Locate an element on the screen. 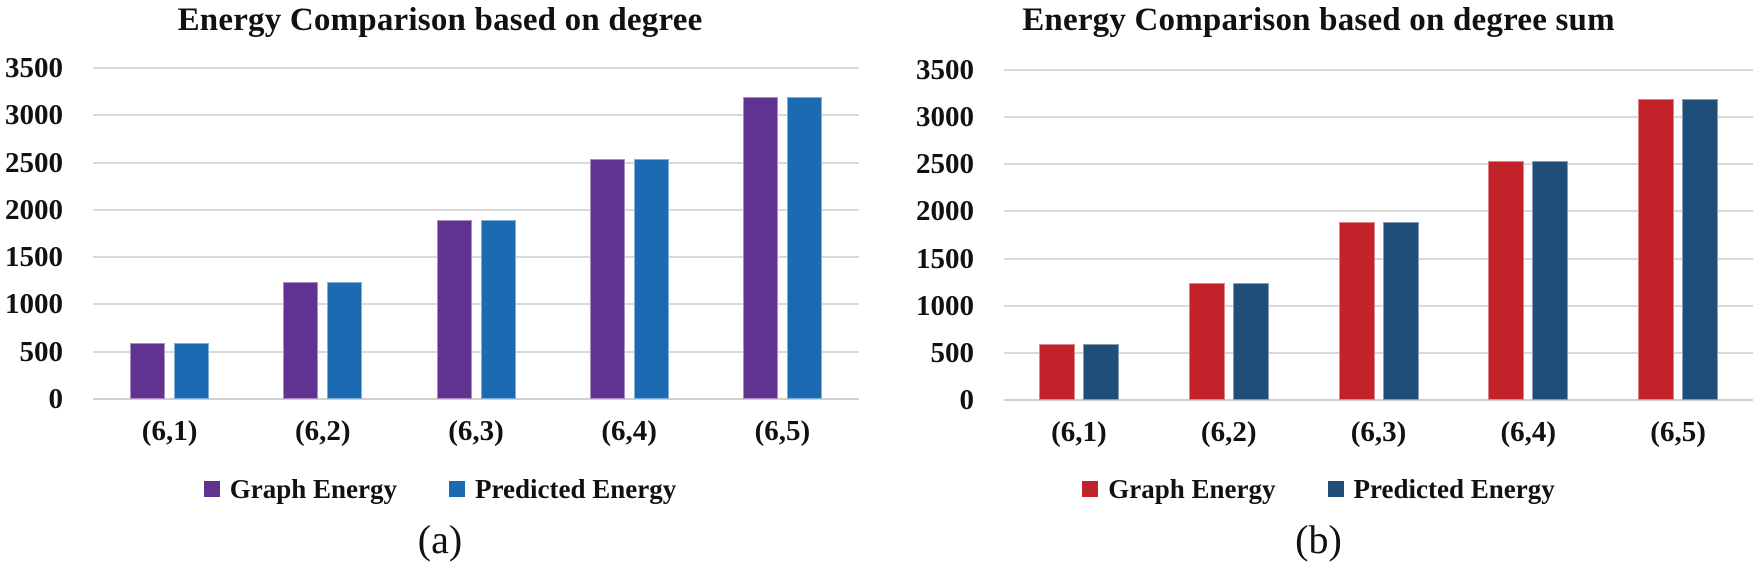 The width and height of the screenshot is (1757, 570). chart-a-legend: Graph Energy Predicted Energy is located at coordinates (440, 489).